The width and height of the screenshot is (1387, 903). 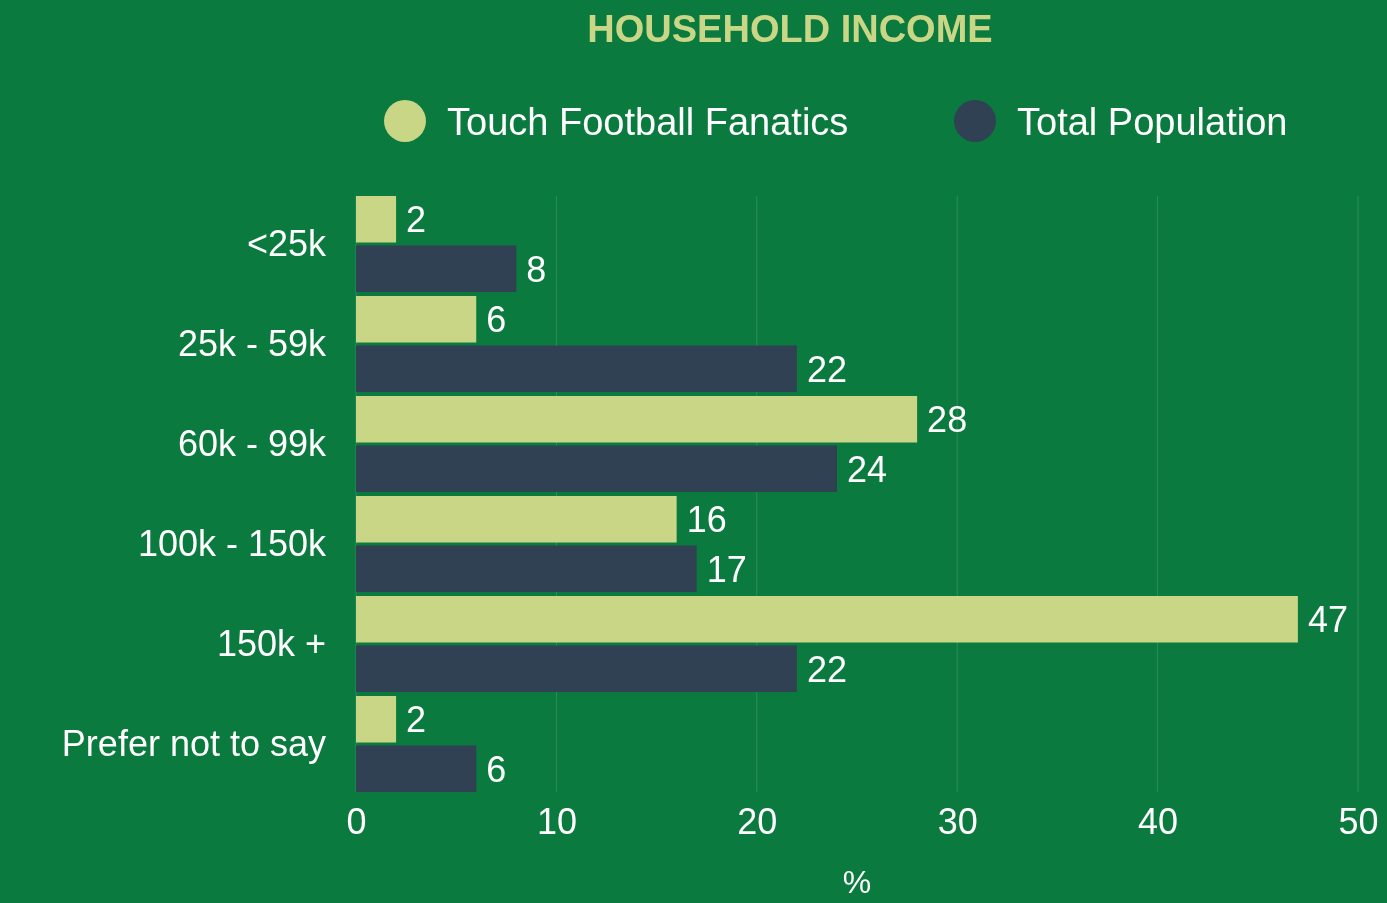 What do you see at coordinates (867, 469) in the screenshot?
I see `data-label: 24` at bounding box center [867, 469].